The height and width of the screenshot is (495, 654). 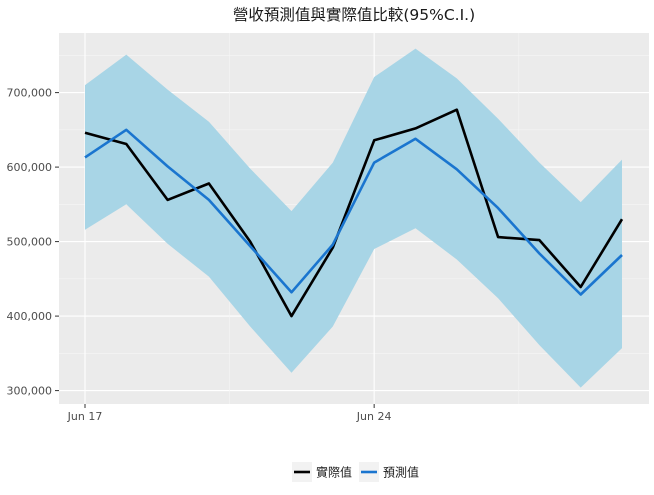 What do you see at coordinates (30, 93) in the screenshot?
I see `y-tick-label: 700,000` at bounding box center [30, 93].